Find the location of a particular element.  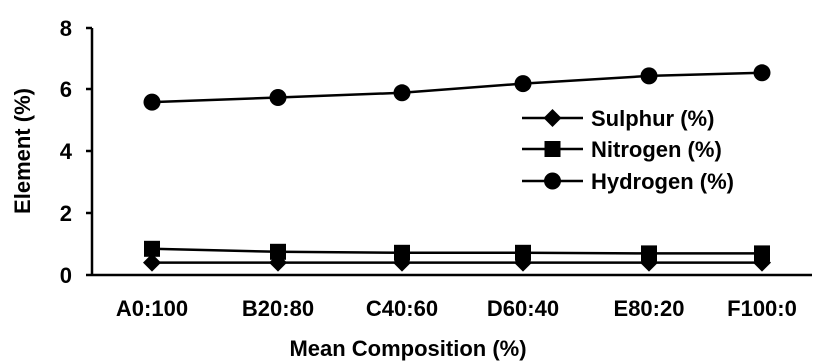

legend-square-marker is located at coordinates (552, 149).